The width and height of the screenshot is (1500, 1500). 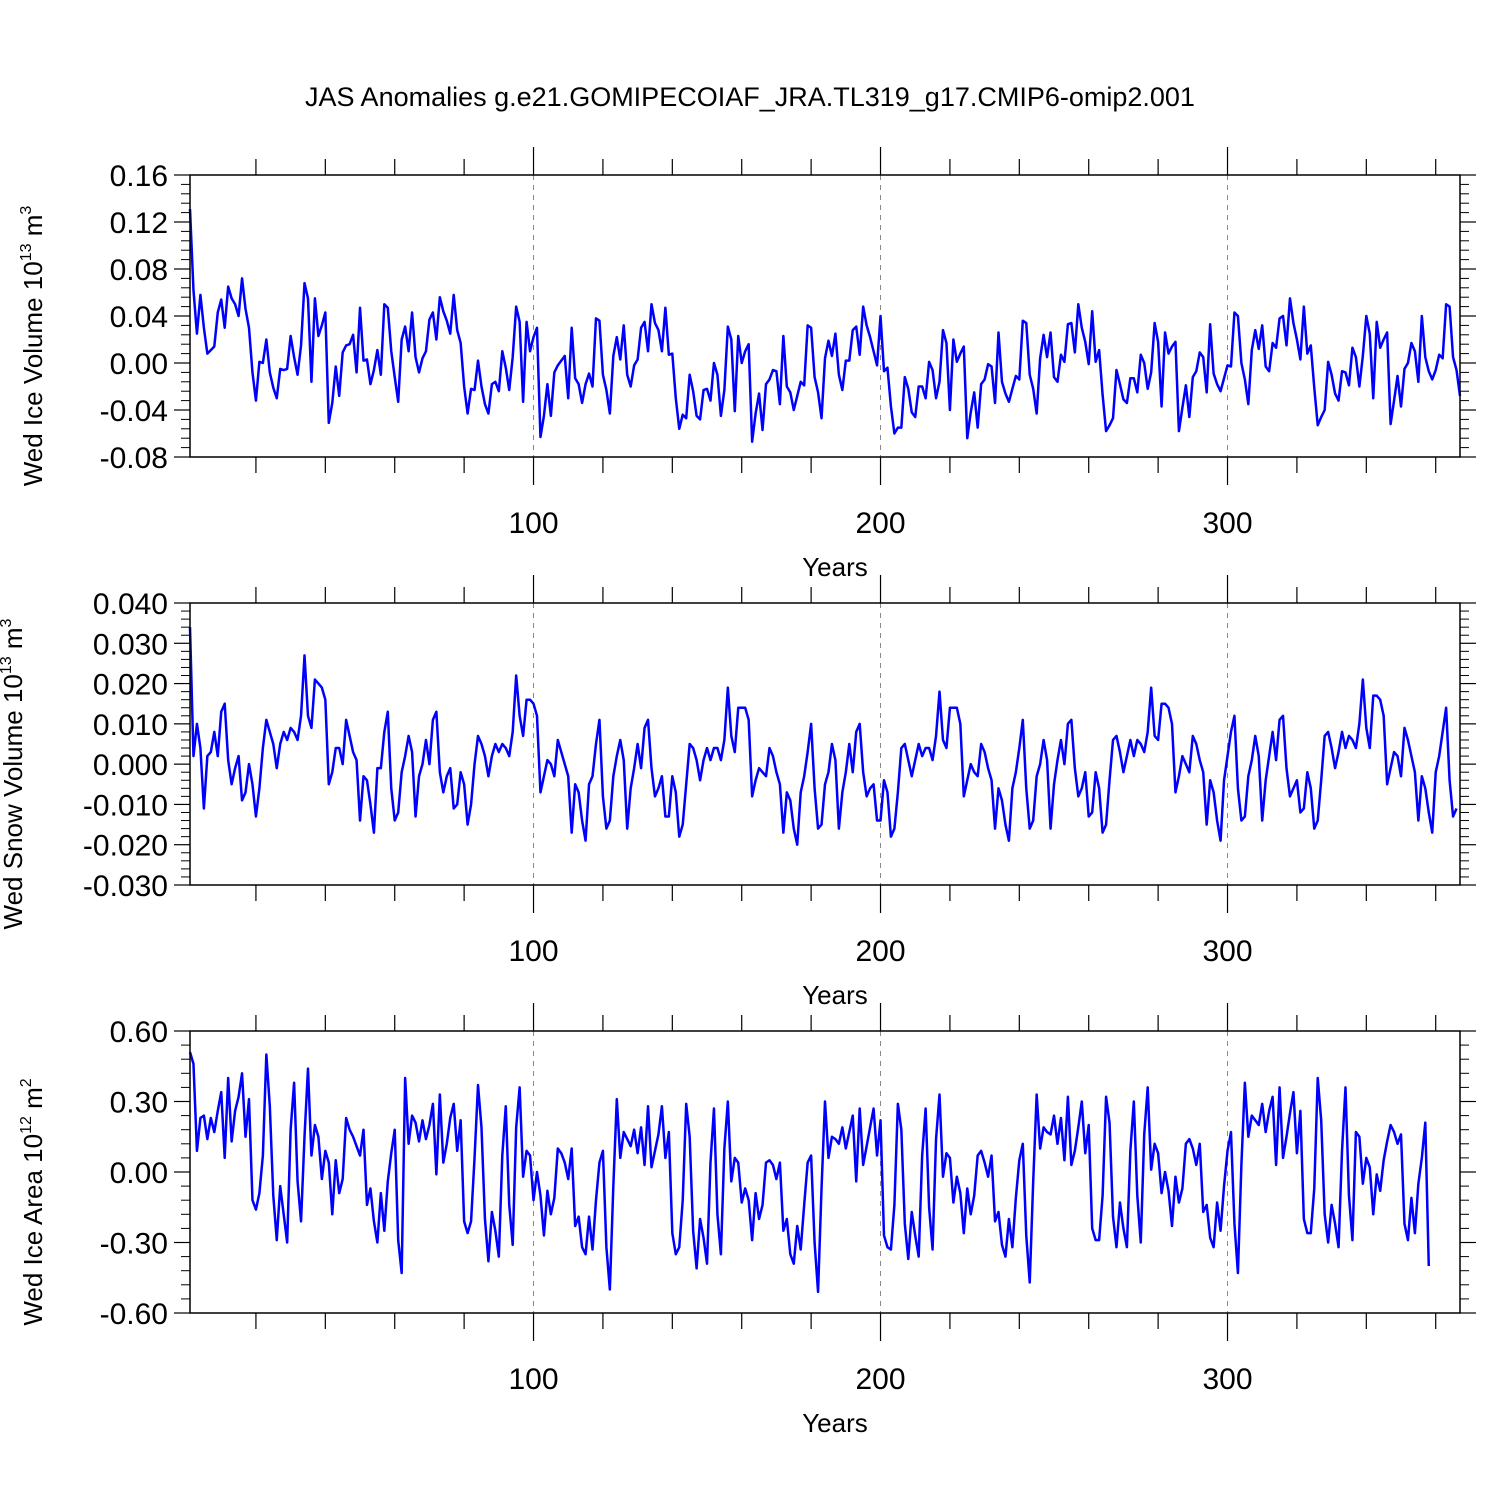 What do you see at coordinates (139, 1103) in the screenshot?
I see `y-tick-label: 0.30` at bounding box center [139, 1103].